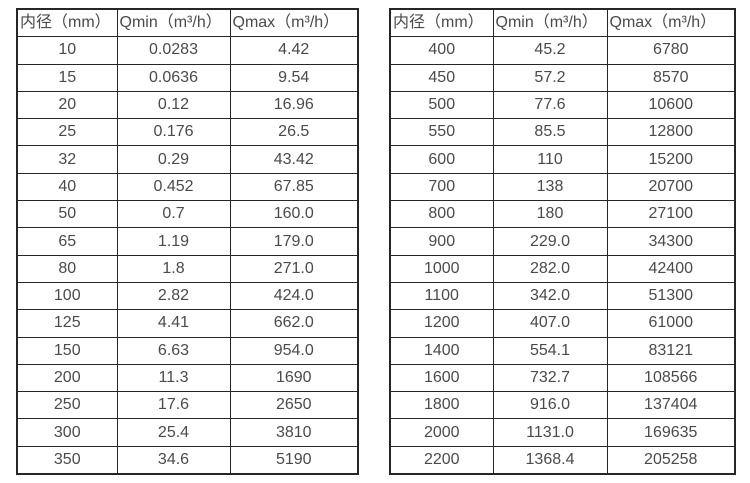  I want to click on qmax-cell: 42400, so click(671, 268).